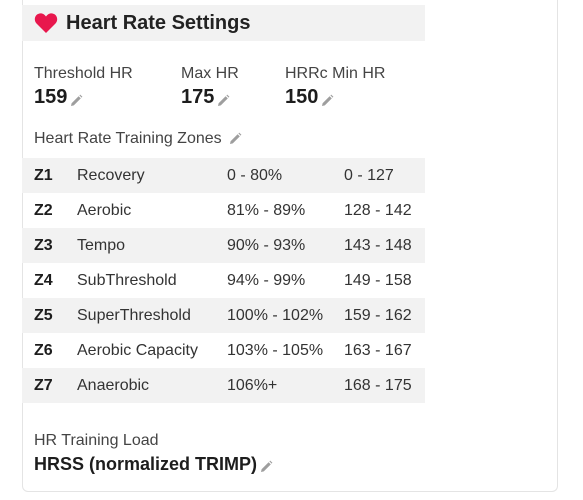 This screenshot has height=500, width=583. What do you see at coordinates (210, 73) in the screenshot?
I see `max-hr-label: Max HR` at bounding box center [210, 73].